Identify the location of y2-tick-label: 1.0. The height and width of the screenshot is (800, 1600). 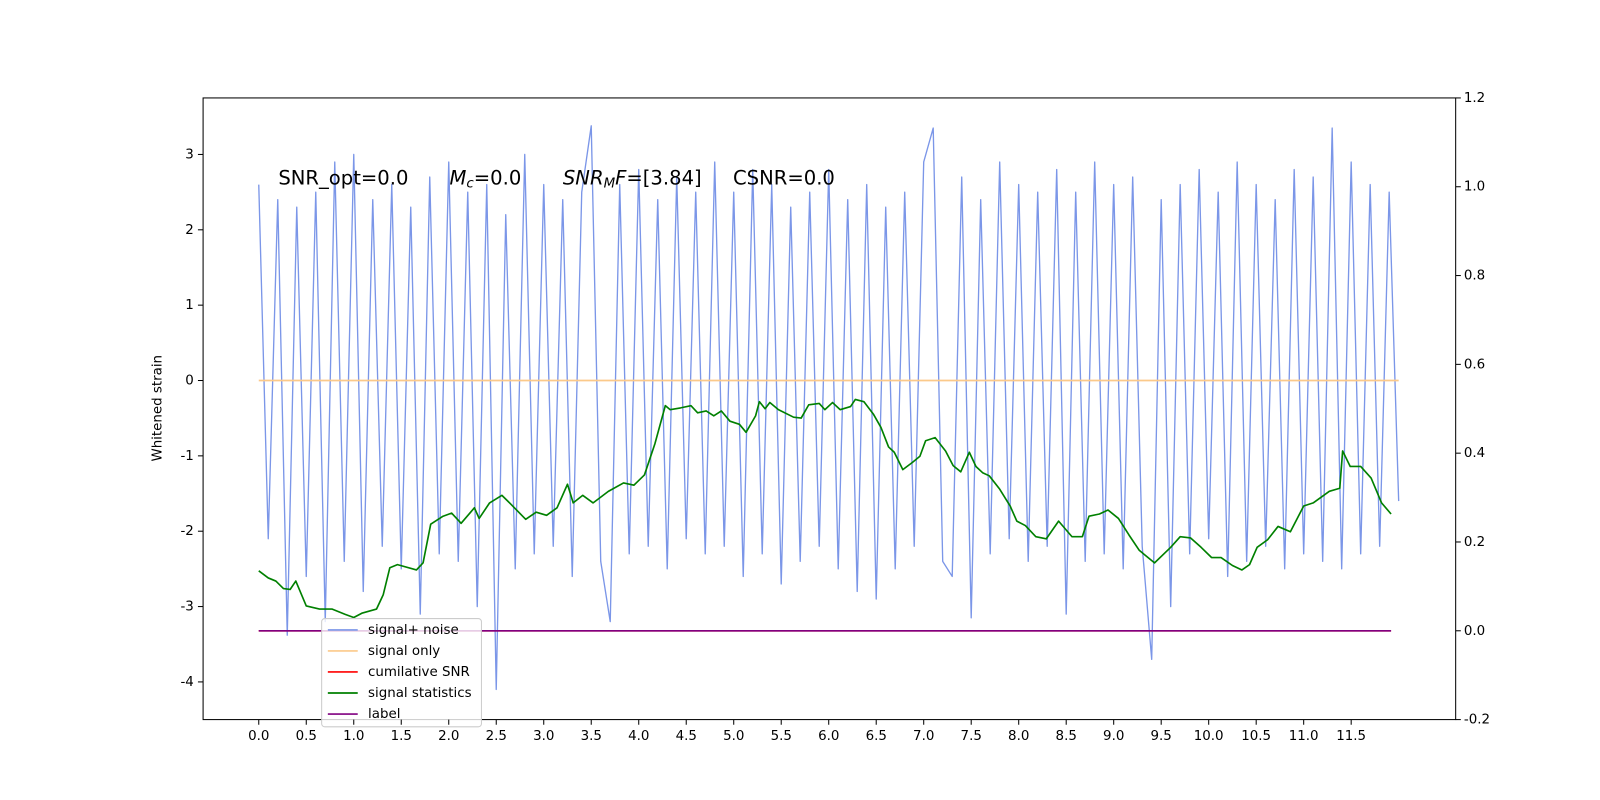
(1474, 187).